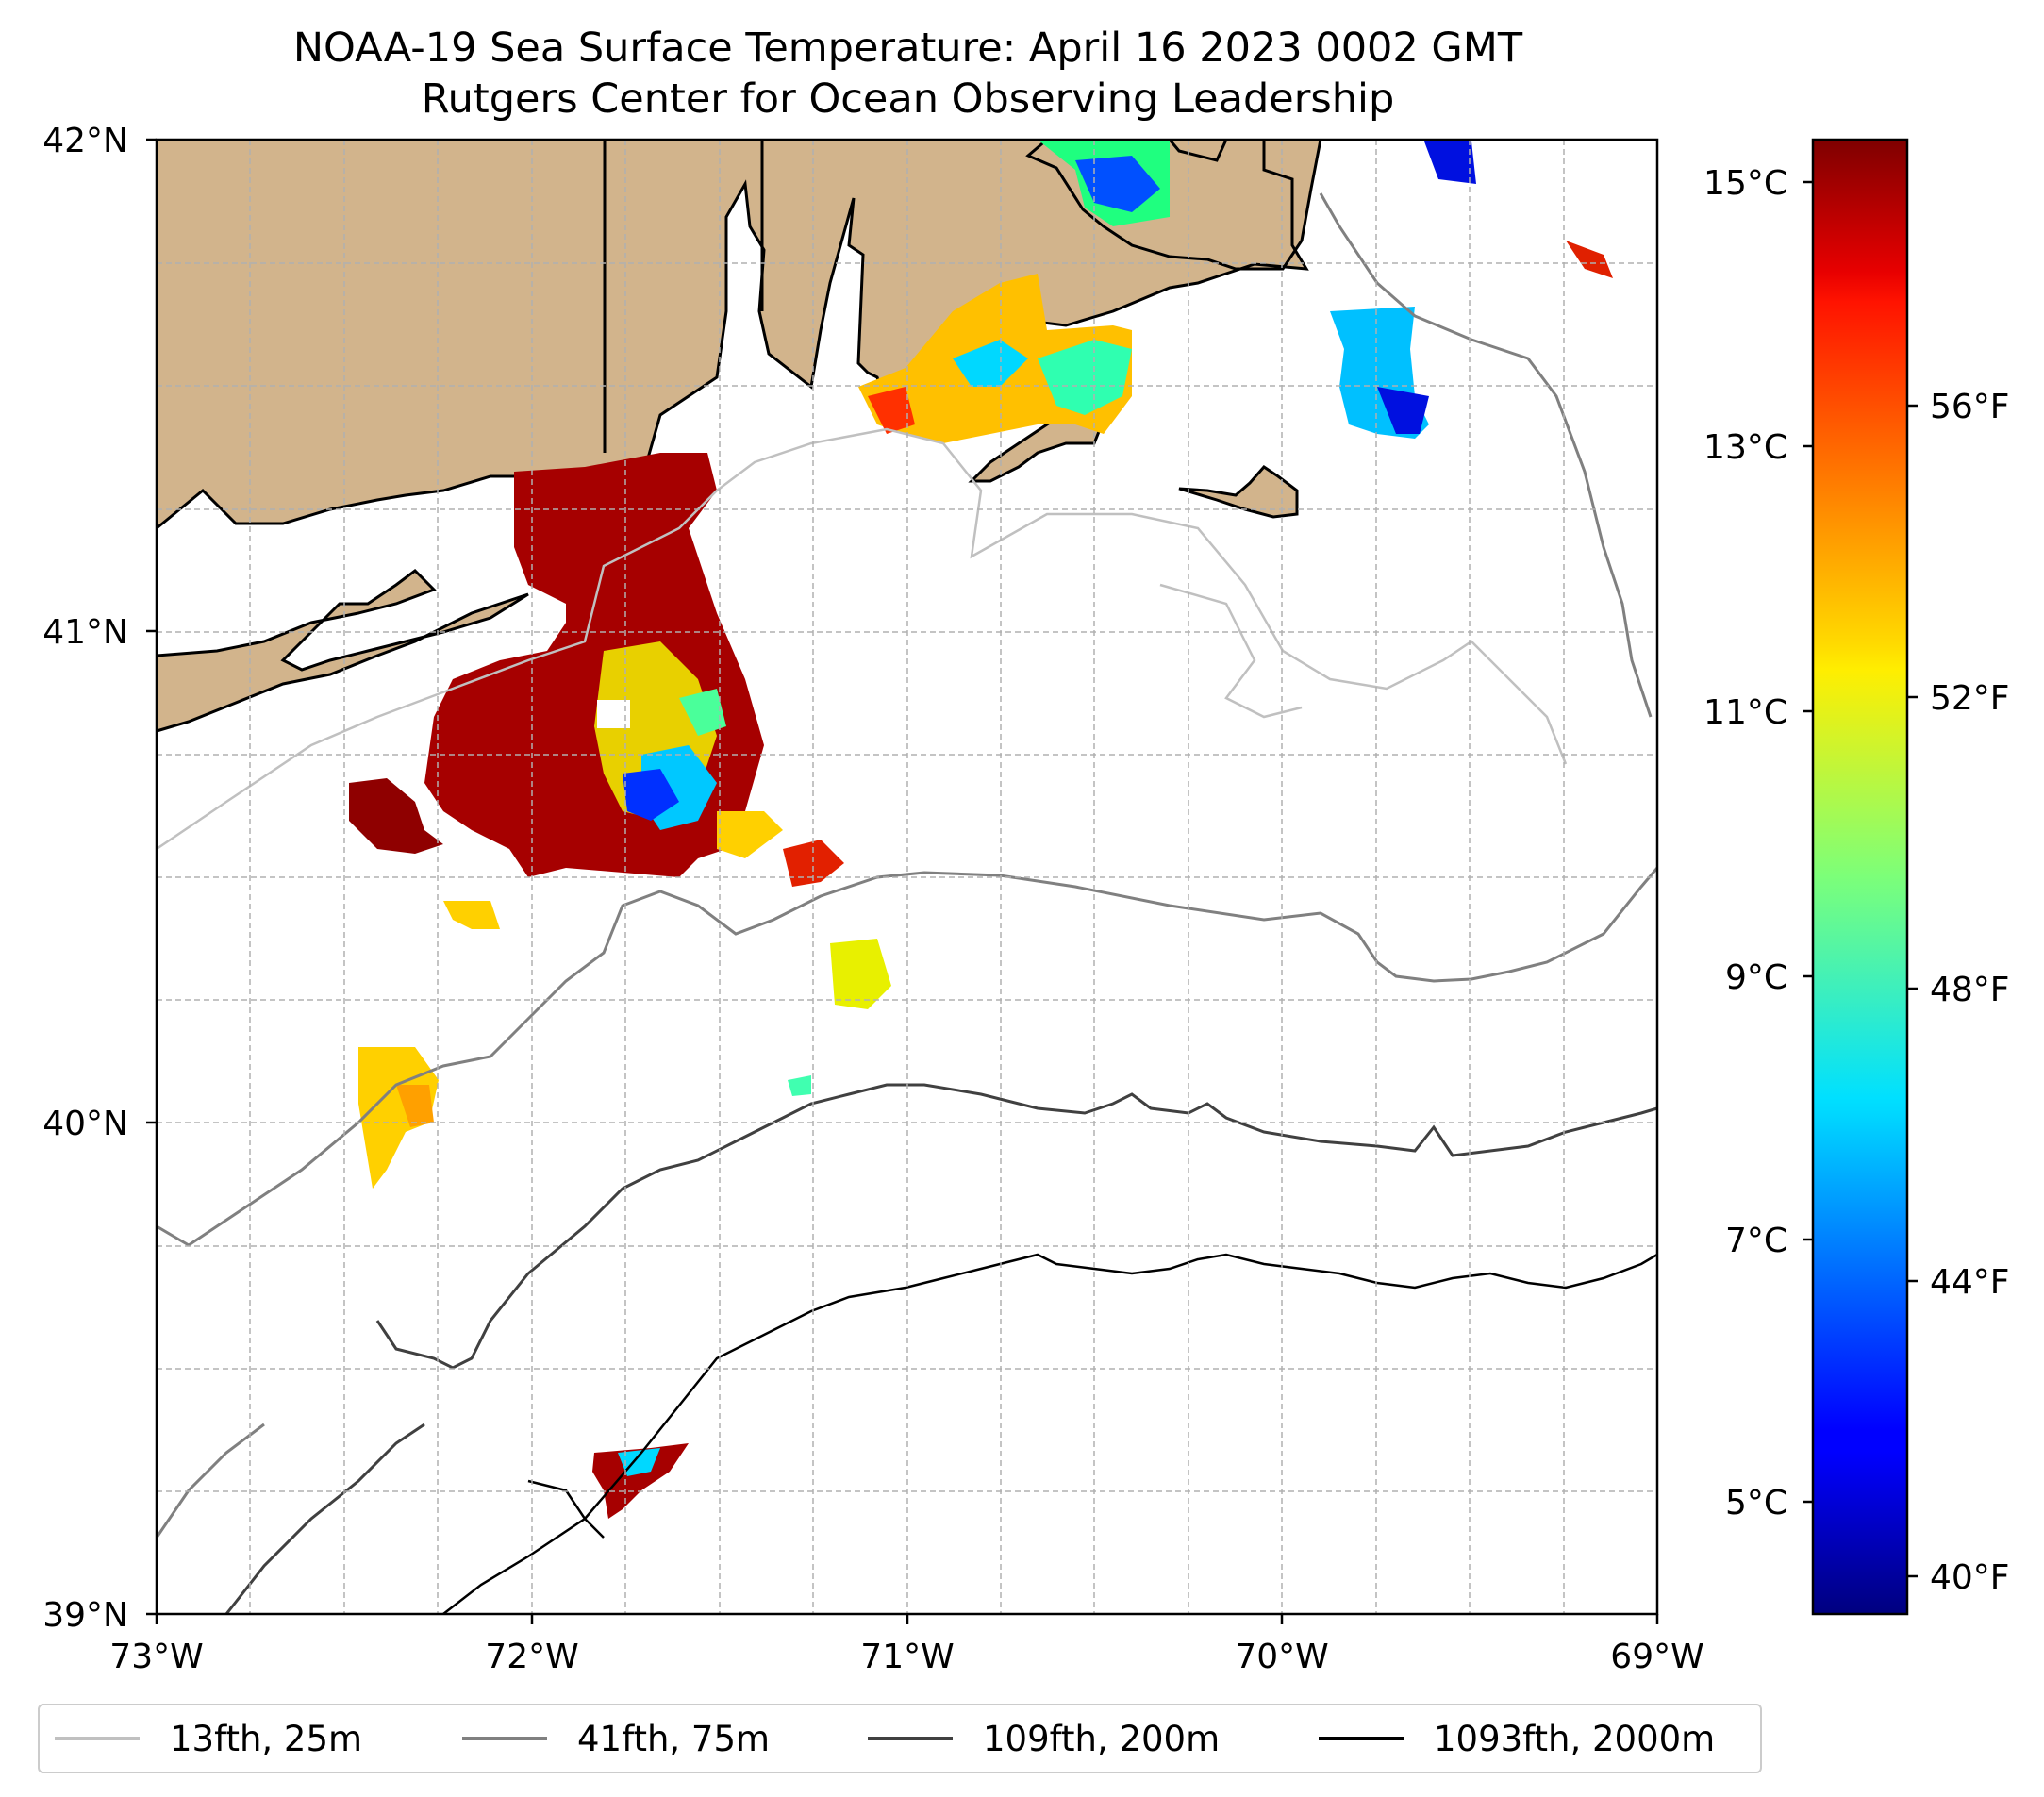 The image size is (2044, 1797). I want to click on lat-tick-41: 41°N, so click(85, 632).